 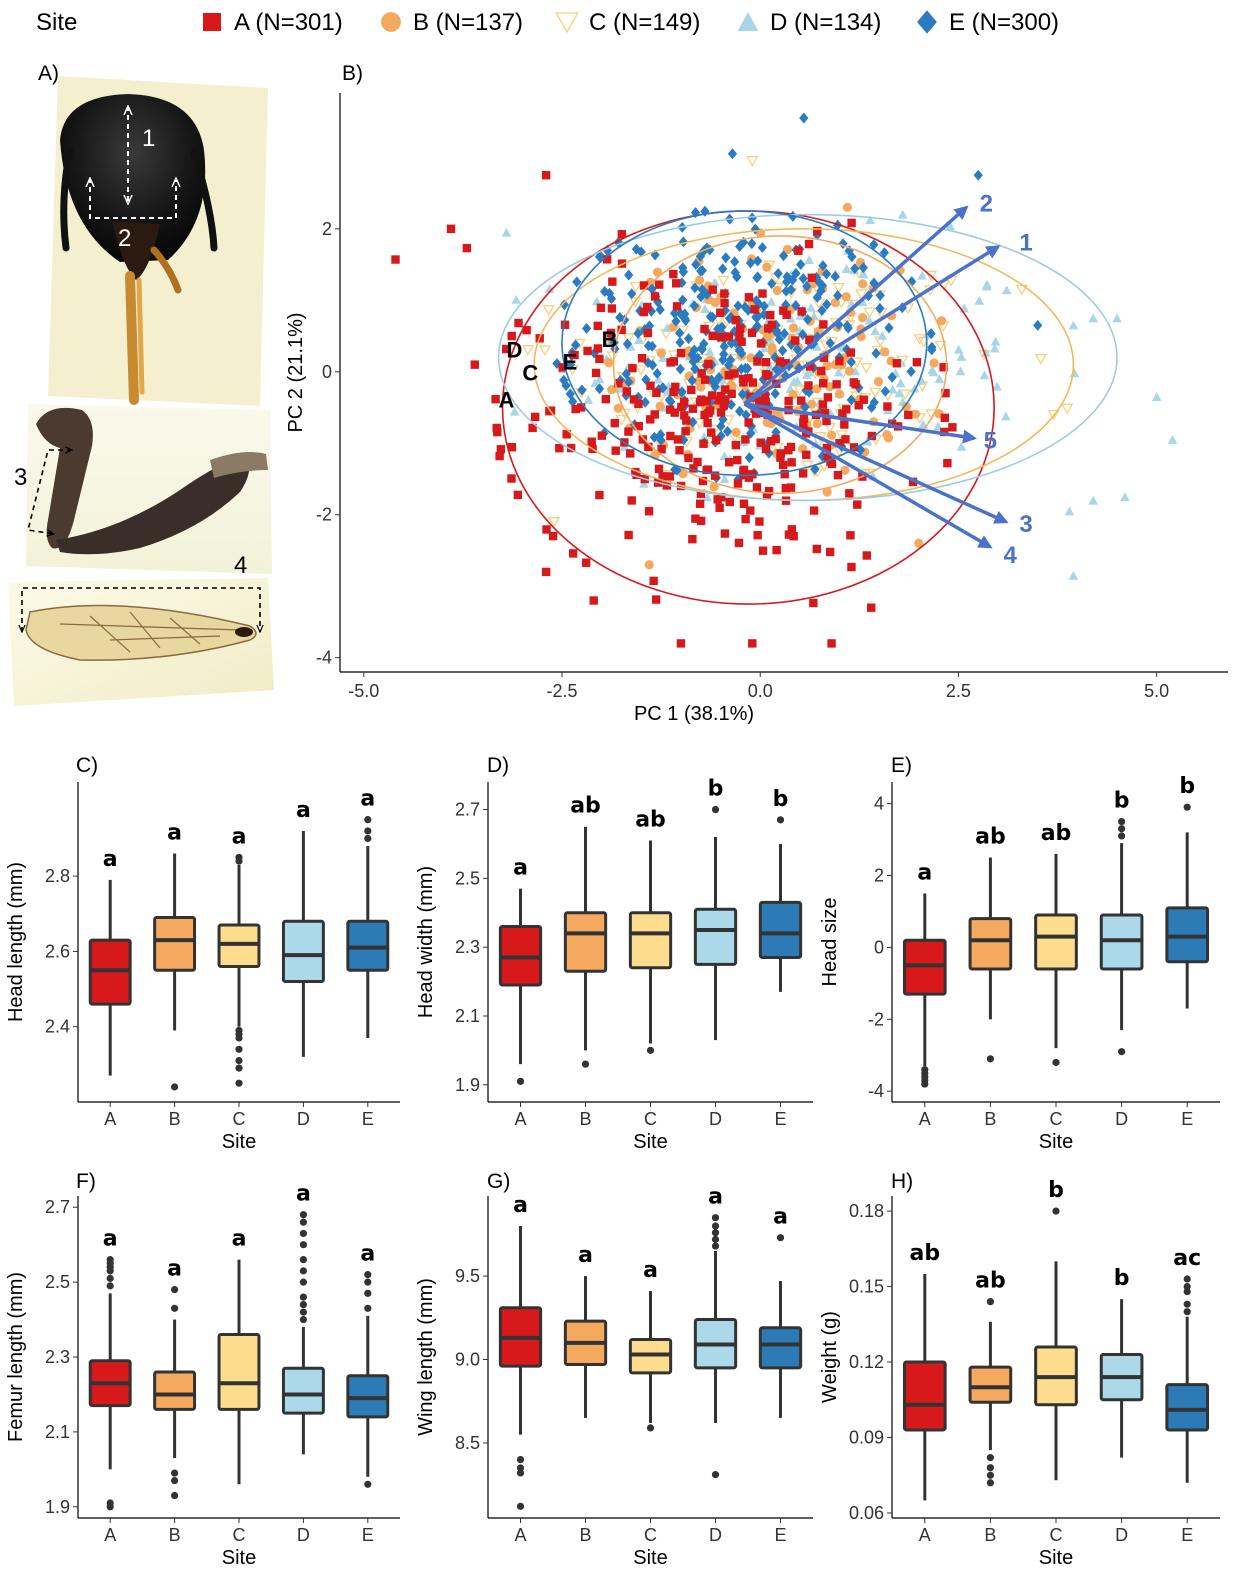 What do you see at coordinates (780, 889) in the screenshot?
I see `box-e: b` at bounding box center [780, 889].